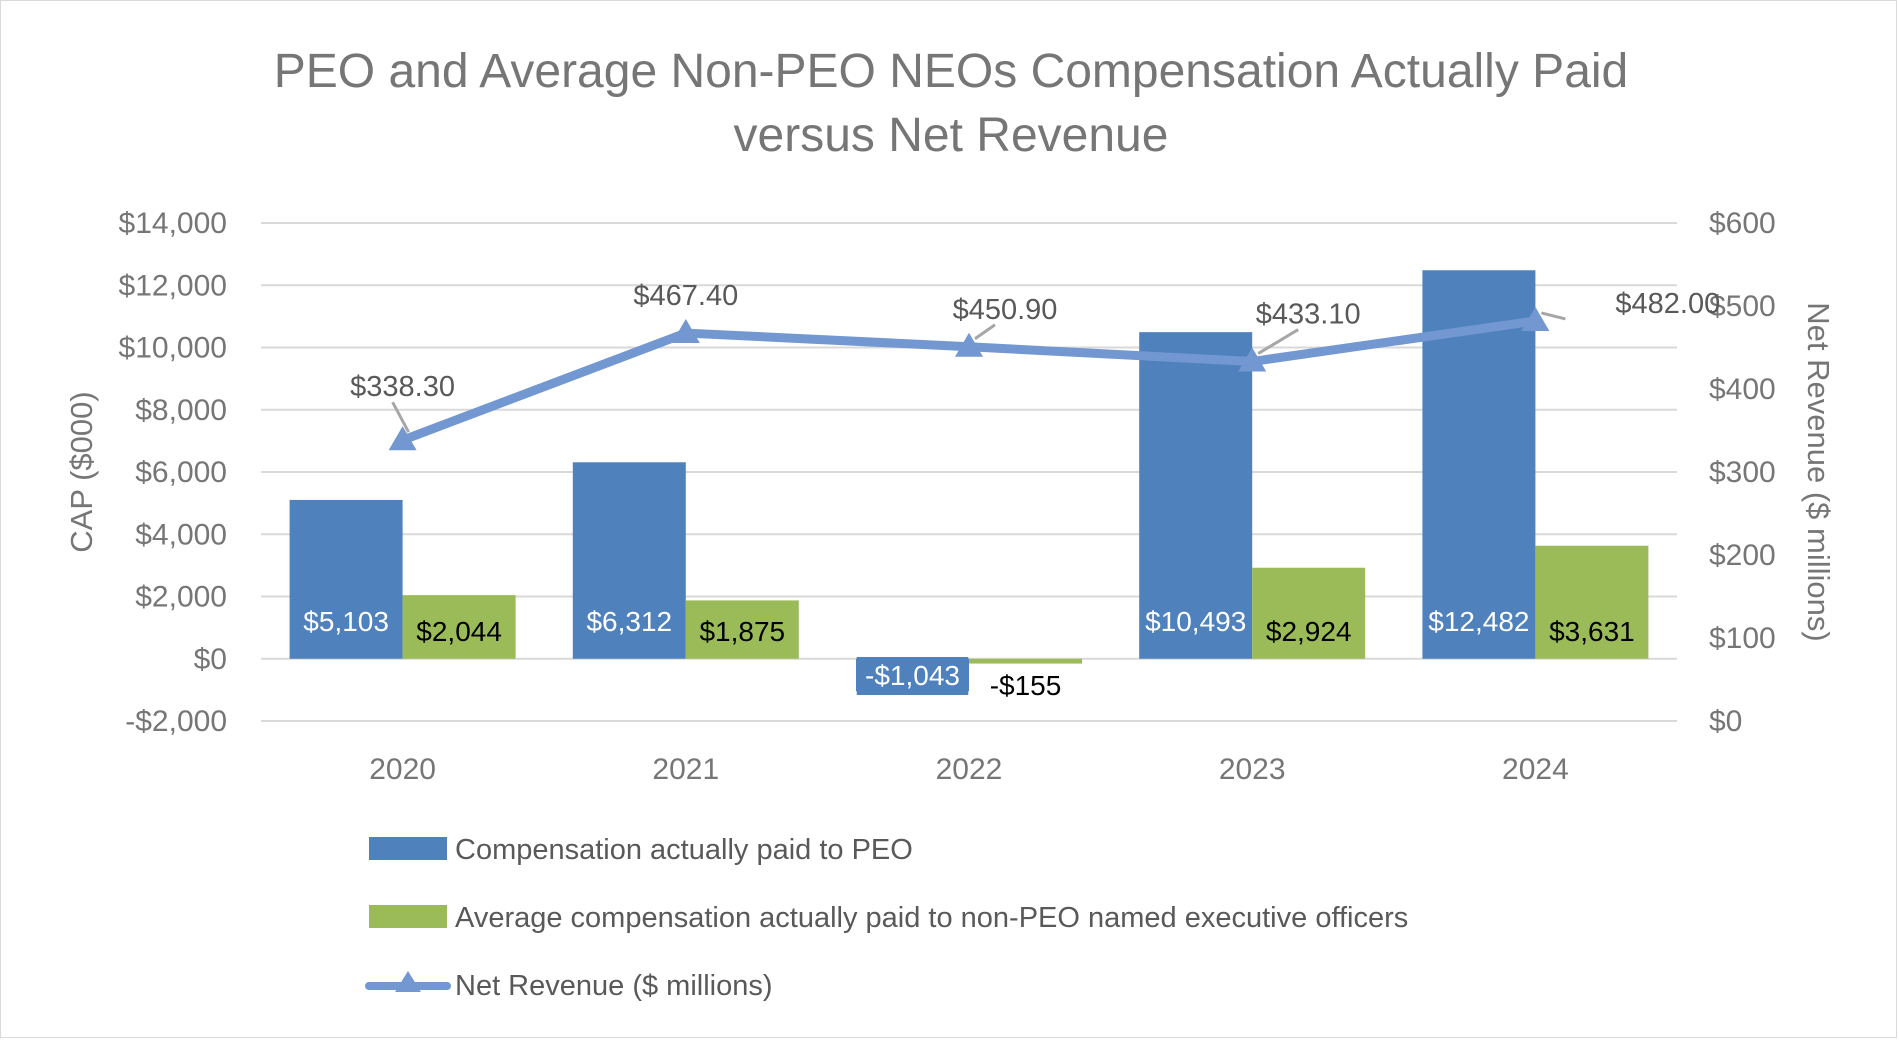 Image resolution: width=1899 pixels, height=1040 pixels. What do you see at coordinates (1309, 631) in the screenshot?
I see `neo-bar-label: $2,924` at bounding box center [1309, 631].